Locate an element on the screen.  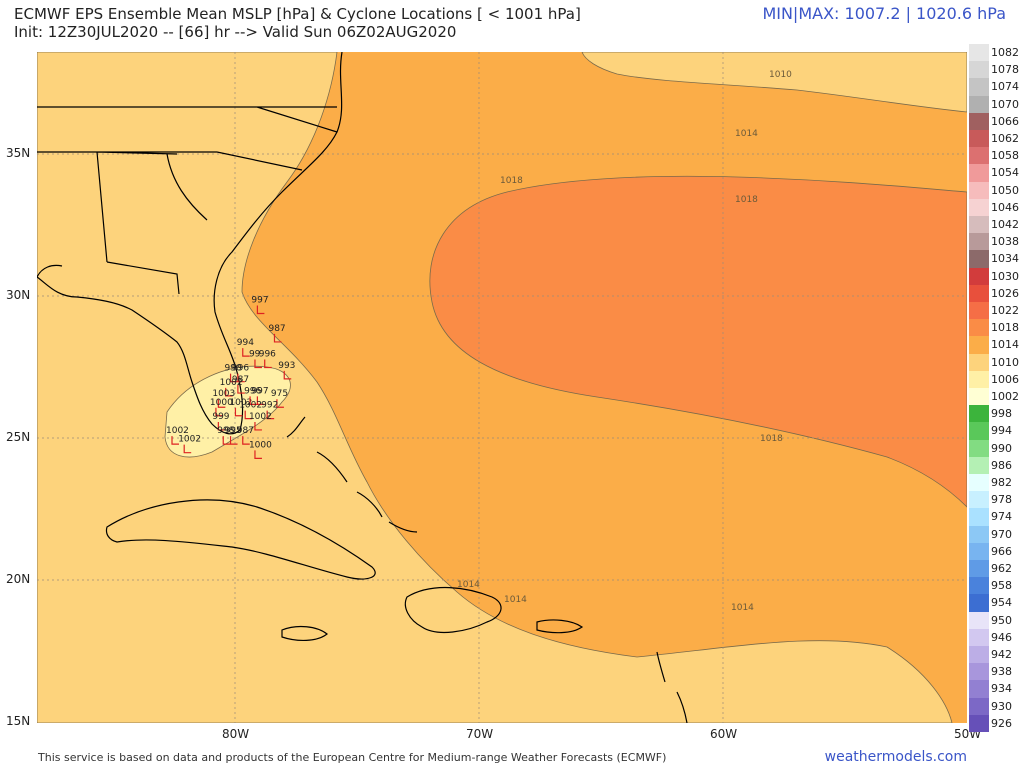
legend-level: 974 is located at coordinates (994, 517).